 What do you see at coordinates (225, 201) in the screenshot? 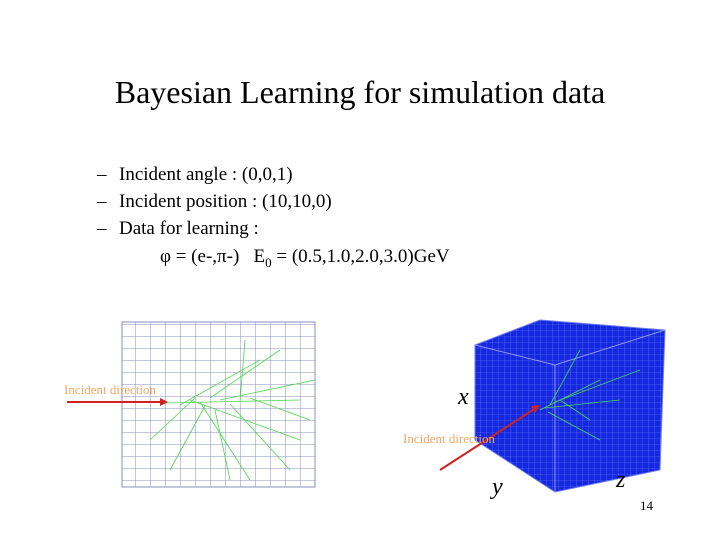
I see `bullet-text: Incident position : (10,10,0)` at bounding box center [225, 201].